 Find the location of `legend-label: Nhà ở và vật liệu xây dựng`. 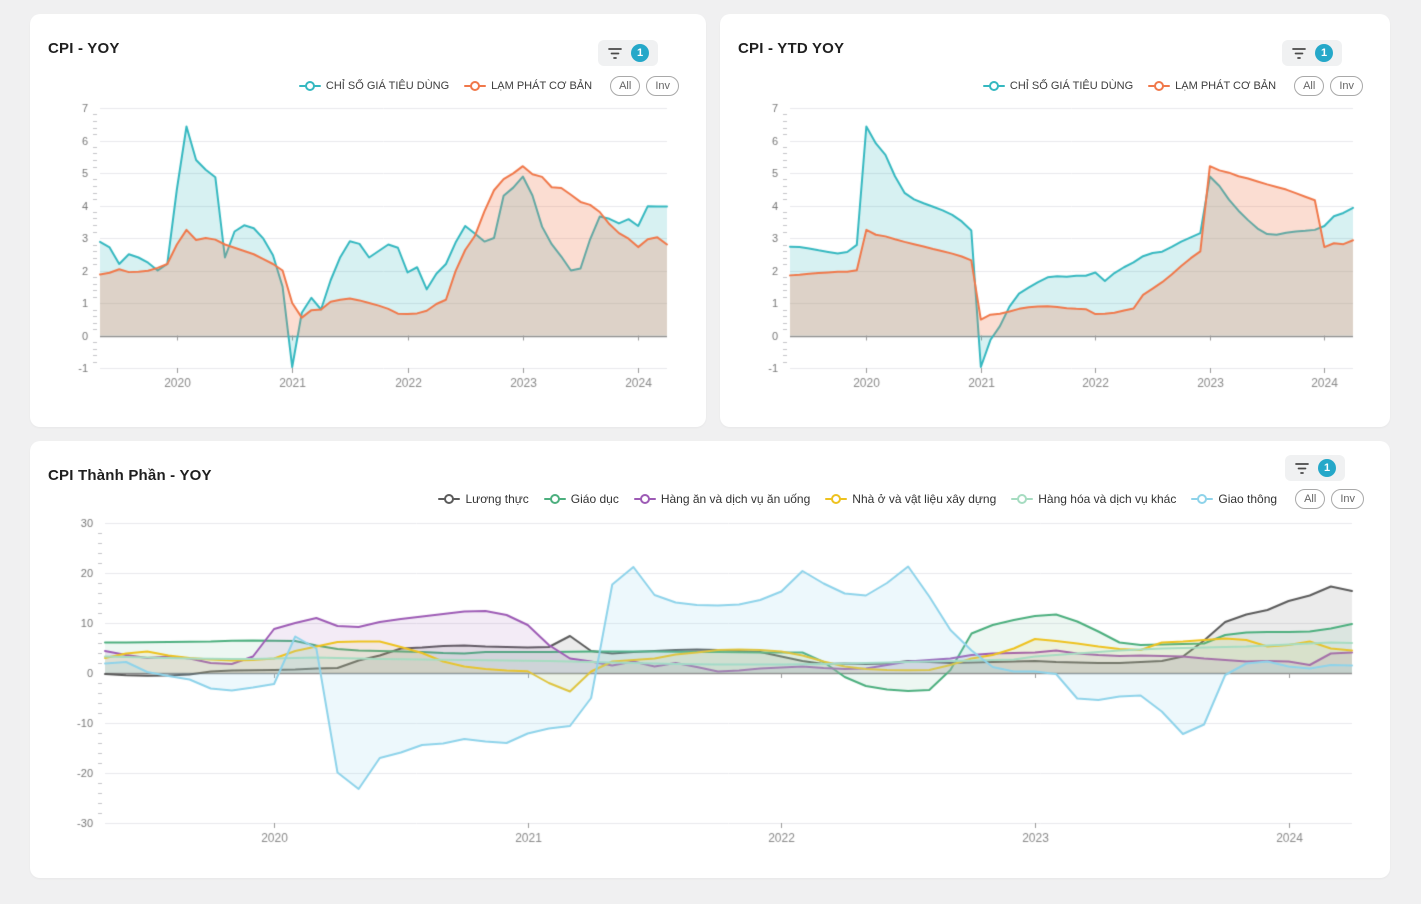

legend-label: Nhà ở và vật liệu xây dựng is located at coordinates (924, 499).